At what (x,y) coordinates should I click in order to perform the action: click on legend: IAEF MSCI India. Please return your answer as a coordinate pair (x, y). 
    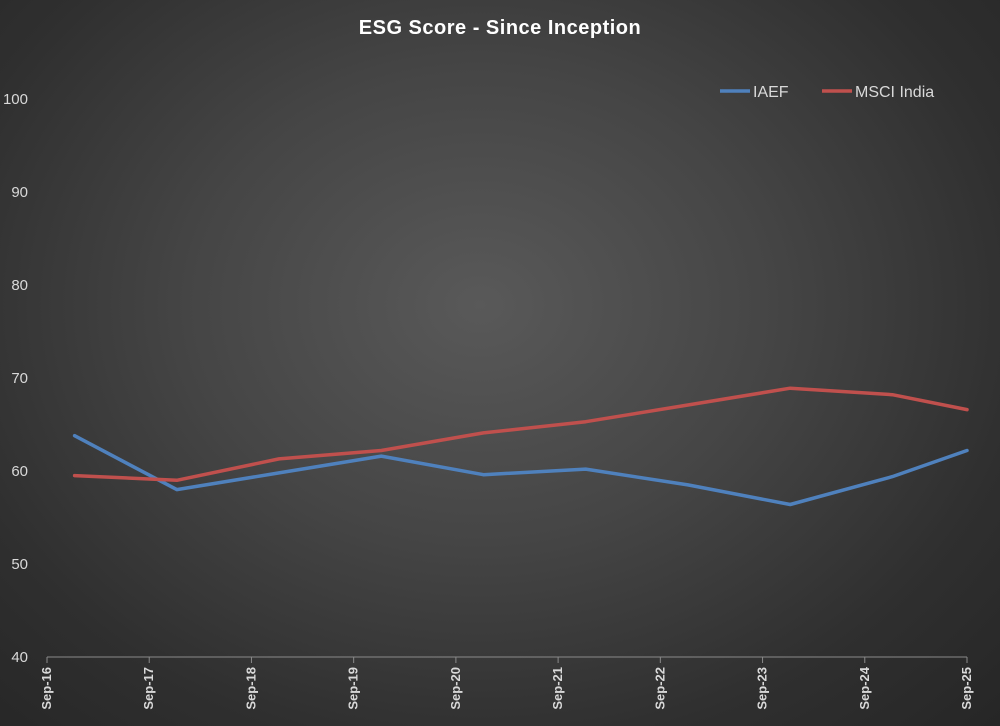
    Looking at the image, I should click on (827, 92).